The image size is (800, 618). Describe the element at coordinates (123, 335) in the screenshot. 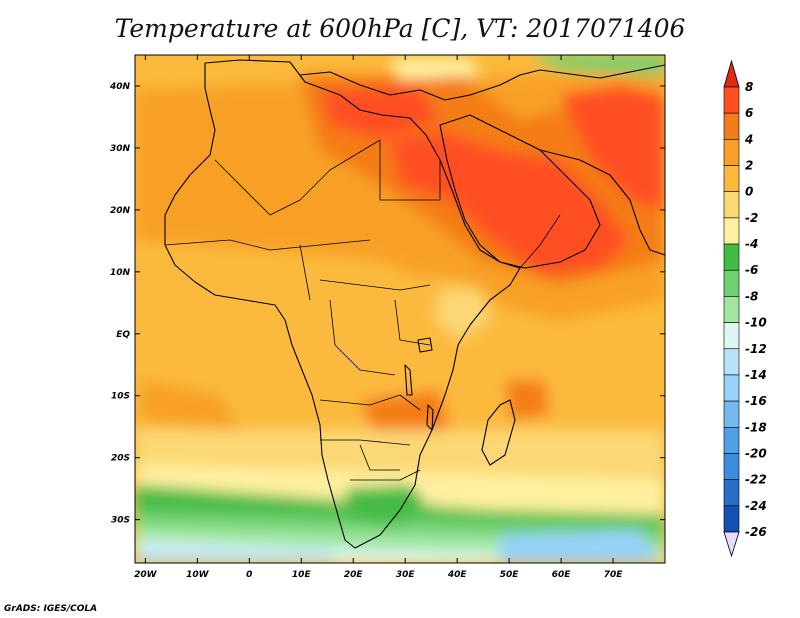

I see `y-tick-label: EQ` at that location.